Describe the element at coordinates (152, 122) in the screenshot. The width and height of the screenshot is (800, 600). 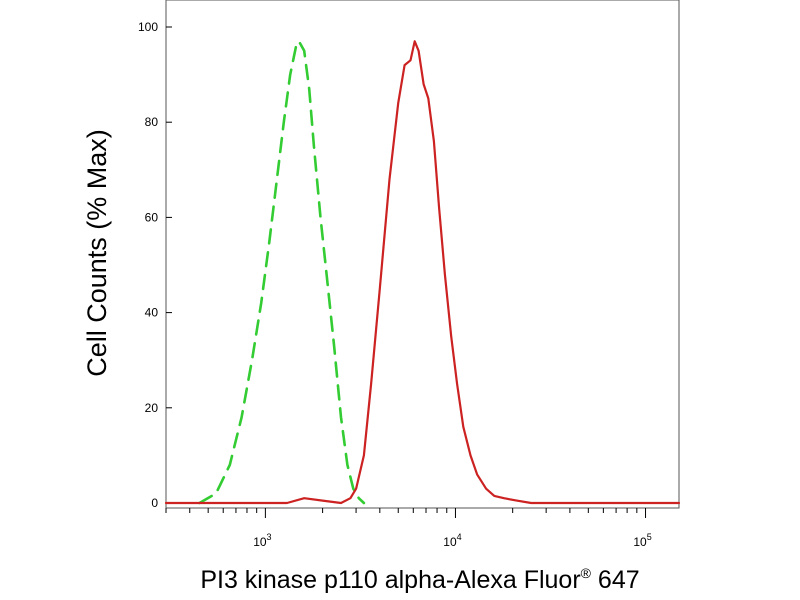
I see `y-tick-label: 80` at that location.